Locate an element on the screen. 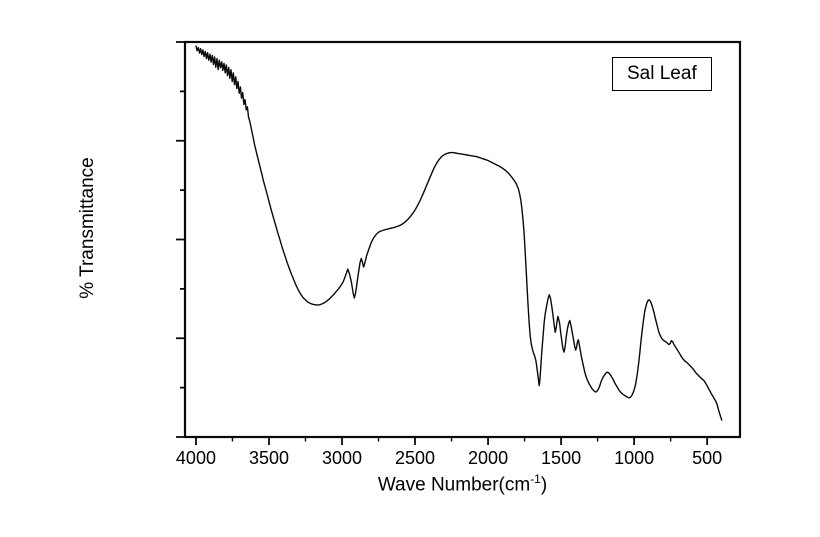 Image resolution: width=820 pixels, height=537 pixels. x-axis-title-superscript: -1 is located at coordinates (535, 479).